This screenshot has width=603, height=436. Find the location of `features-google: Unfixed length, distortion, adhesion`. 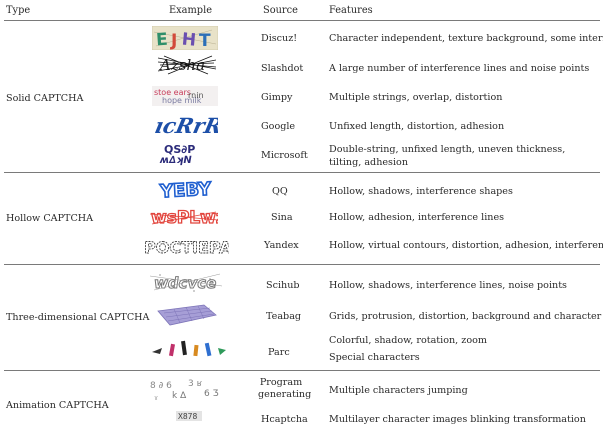

features-google: Unfixed length, distortion, adhesion is located at coordinates (417, 126).